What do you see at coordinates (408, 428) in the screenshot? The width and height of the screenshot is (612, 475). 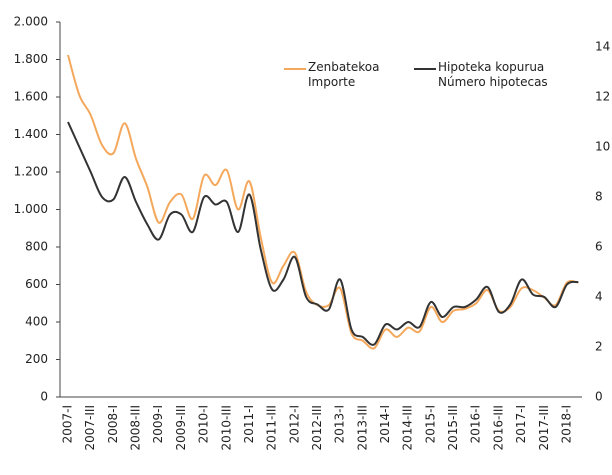 I see `x-tick-label: 2014-III` at bounding box center [408, 428].